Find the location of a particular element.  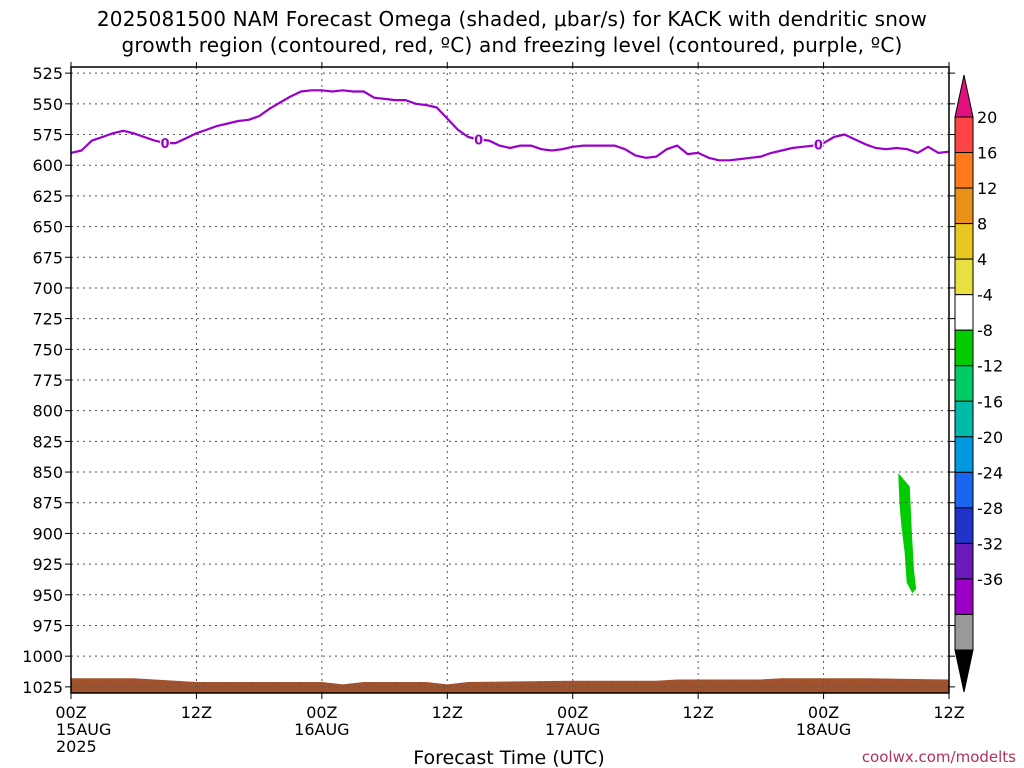

colorbar-label: -36 is located at coordinates (990, 579).